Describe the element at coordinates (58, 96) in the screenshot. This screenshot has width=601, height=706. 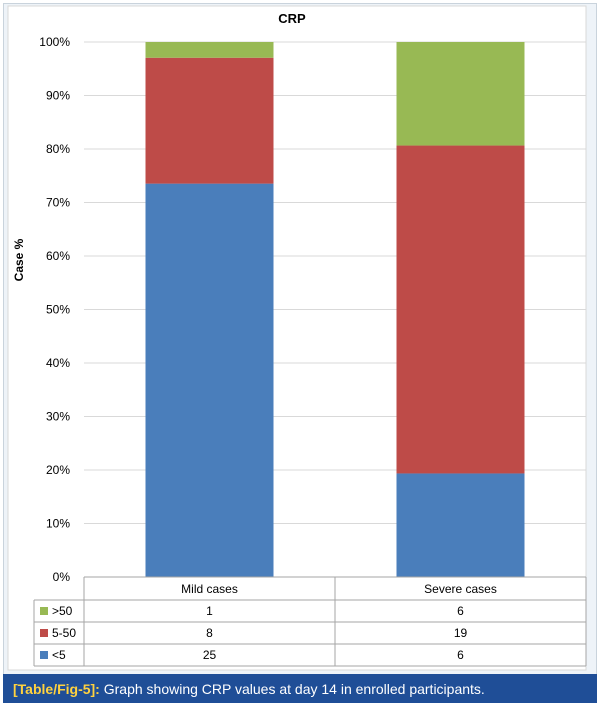
I see `y-tick-label: 90%` at that location.